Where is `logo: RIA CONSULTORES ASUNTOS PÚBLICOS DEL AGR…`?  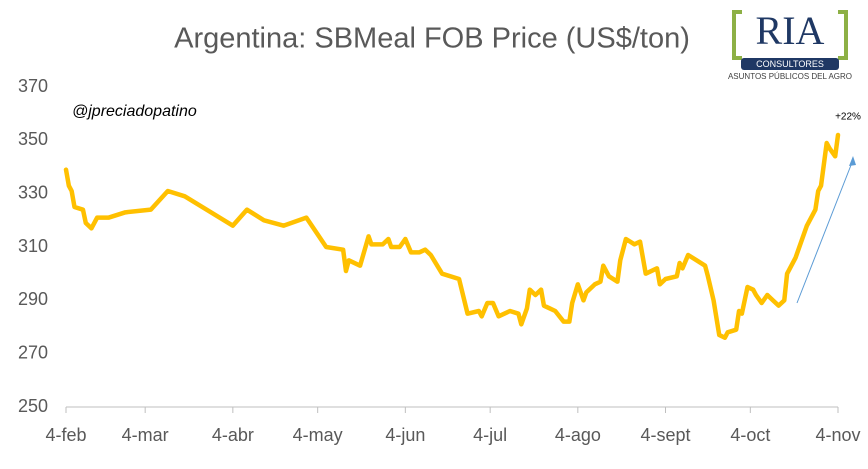
logo: RIA CONSULTORES ASUNTOS PÚBLICOS DEL AGR… is located at coordinates (790, 44).